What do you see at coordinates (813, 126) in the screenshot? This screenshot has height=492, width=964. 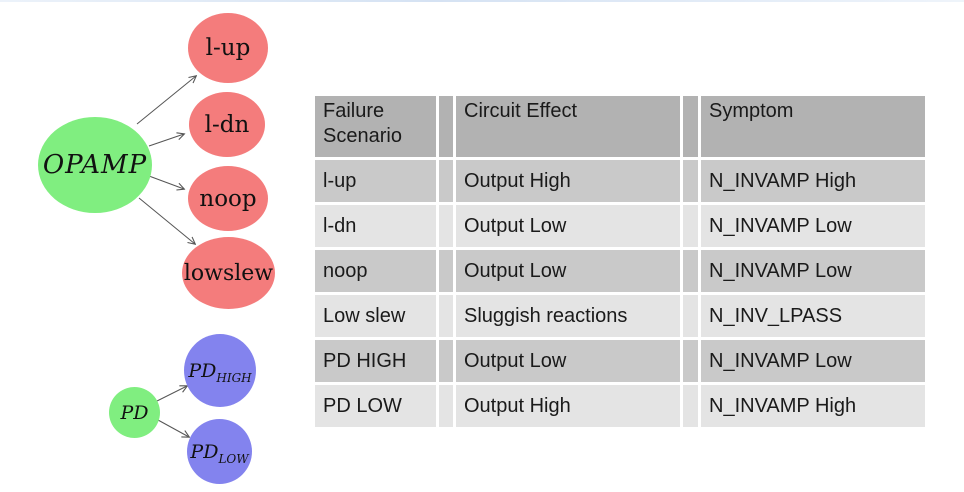 I see `header-symptom: Symptom` at bounding box center [813, 126].